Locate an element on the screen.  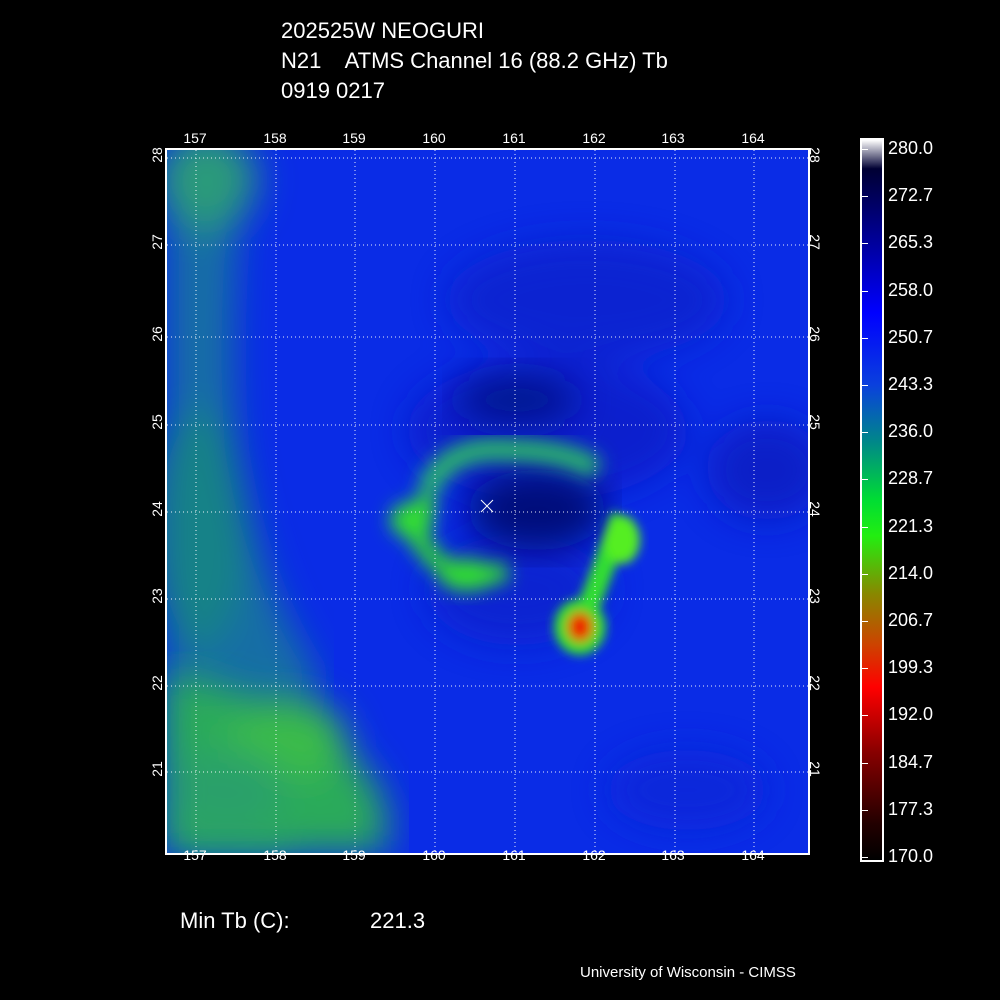
lat-label-right: 22 is located at coordinates (815, 683).